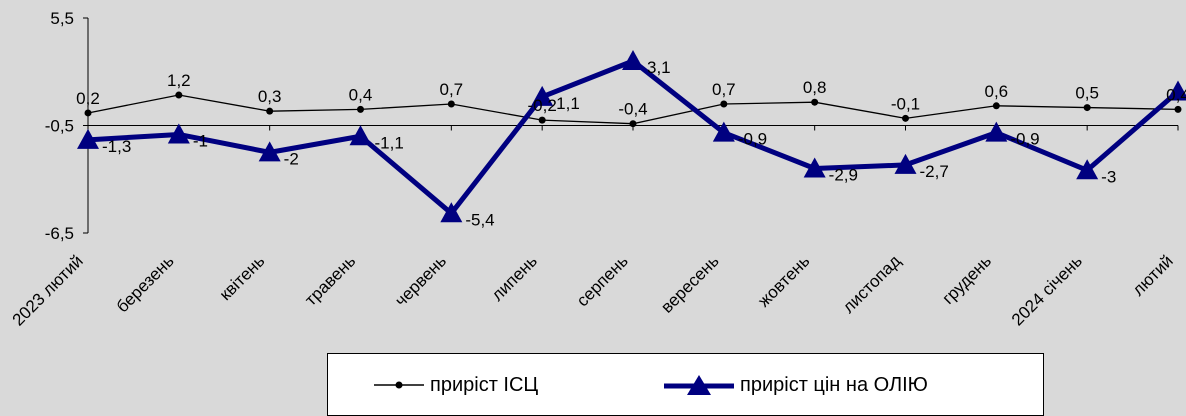 The height and width of the screenshot is (416, 1186). What do you see at coordinates (815, 87) in the screenshot?
I see `data-label-cpi: 0,8` at bounding box center [815, 87].